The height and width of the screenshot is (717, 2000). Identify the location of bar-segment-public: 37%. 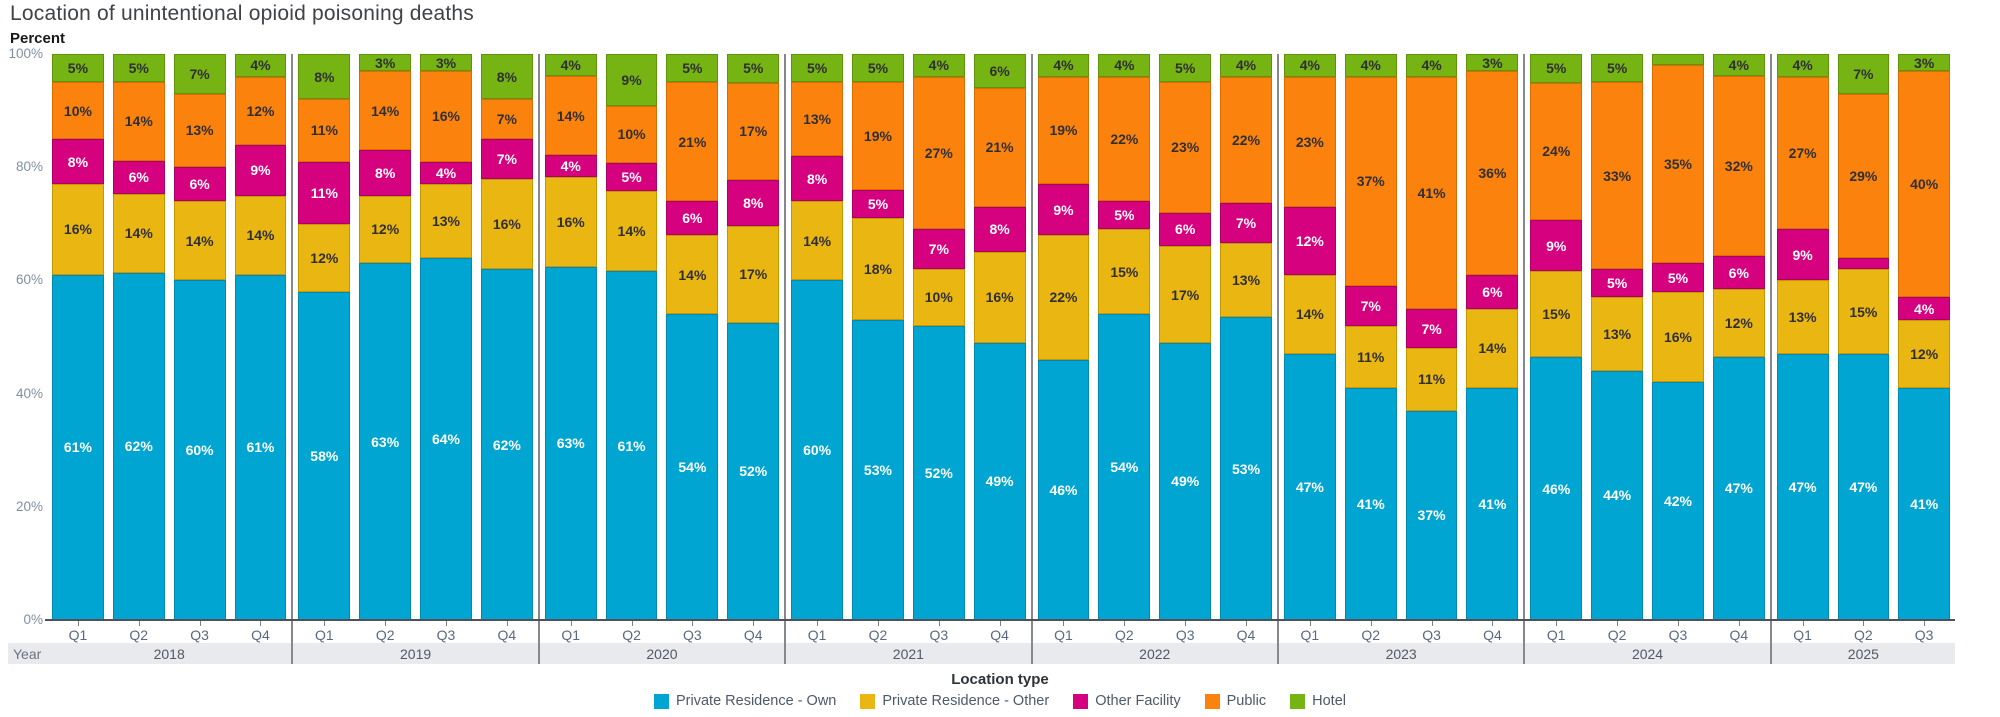
(1370, 181).